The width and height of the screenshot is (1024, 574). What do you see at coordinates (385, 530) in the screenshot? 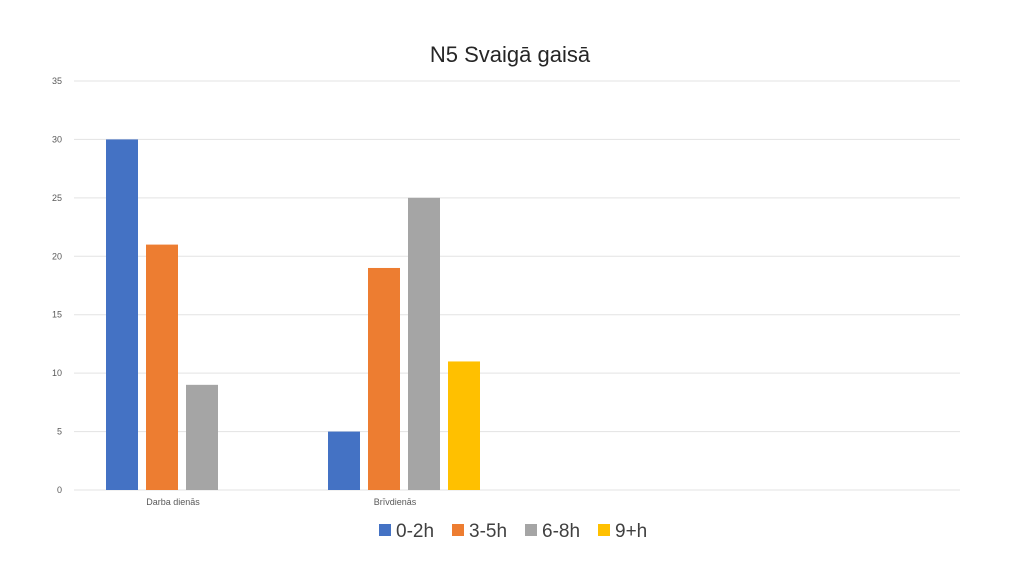
I see `legend-swatch-0-2h` at bounding box center [385, 530].